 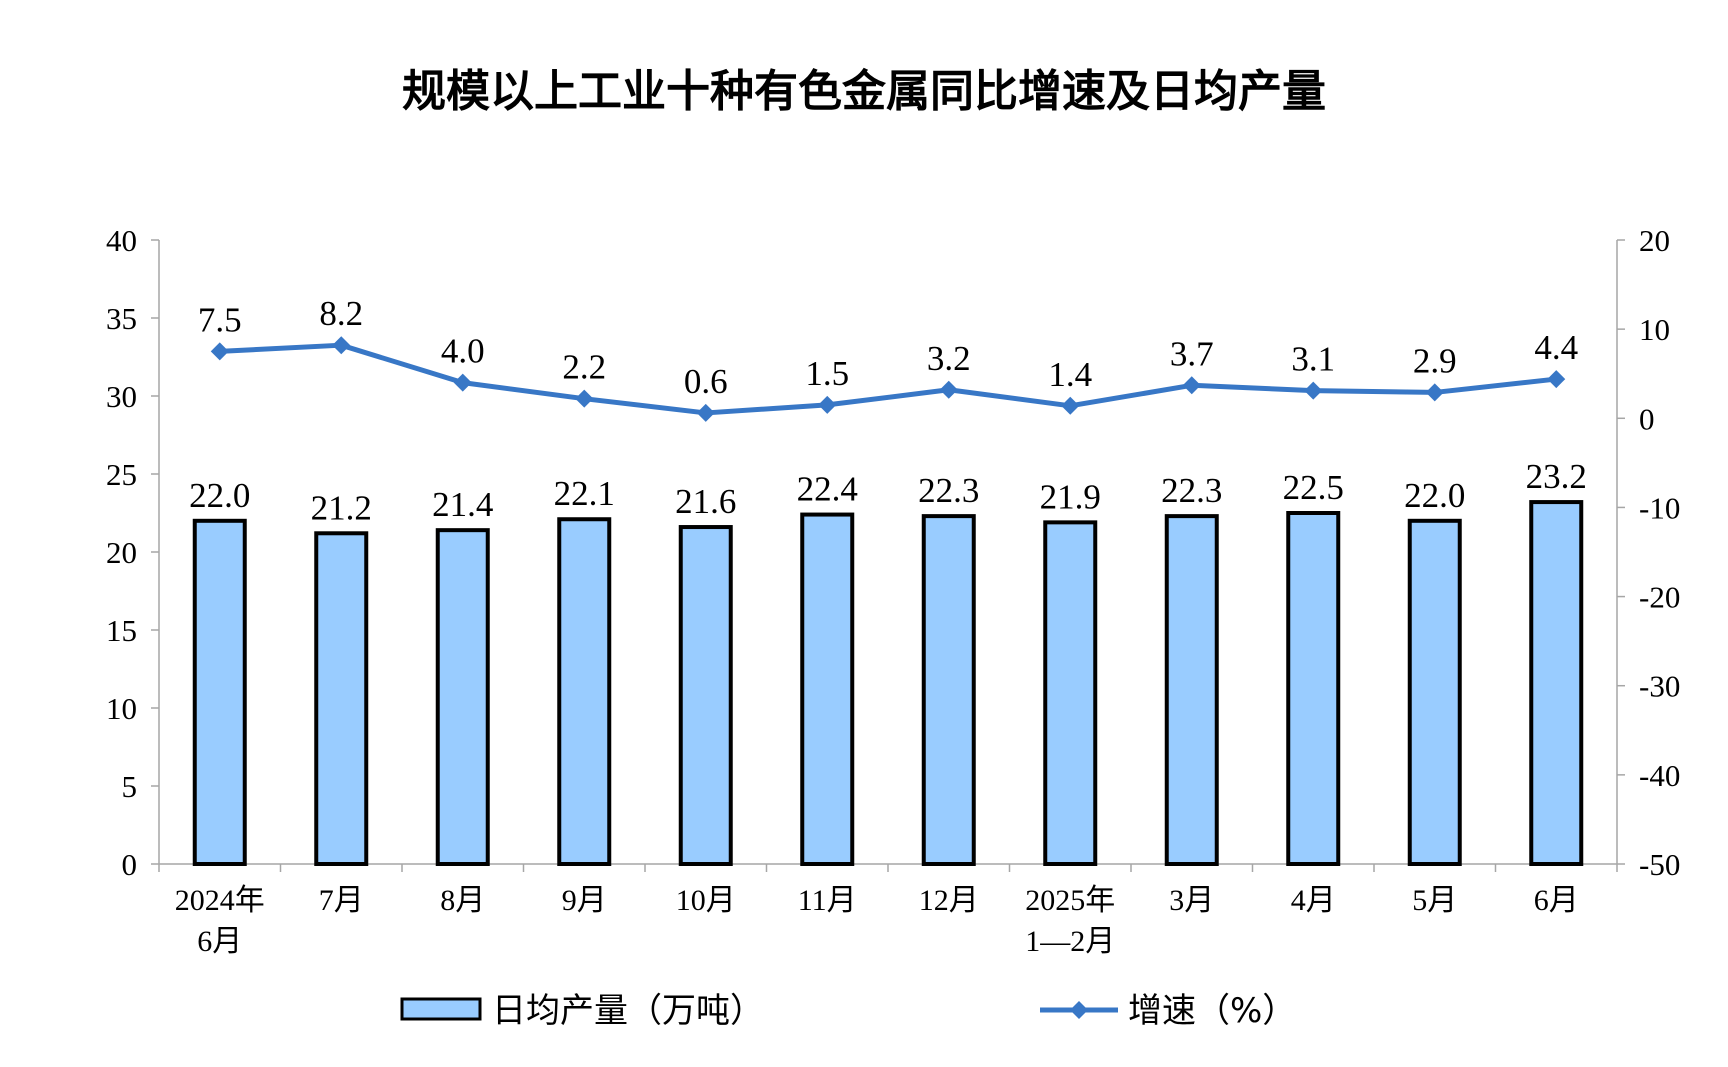 What do you see at coordinates (121, 630) in the screenshot?
I see `y-left-tick-label: 15` at bounding box center [121, 630].